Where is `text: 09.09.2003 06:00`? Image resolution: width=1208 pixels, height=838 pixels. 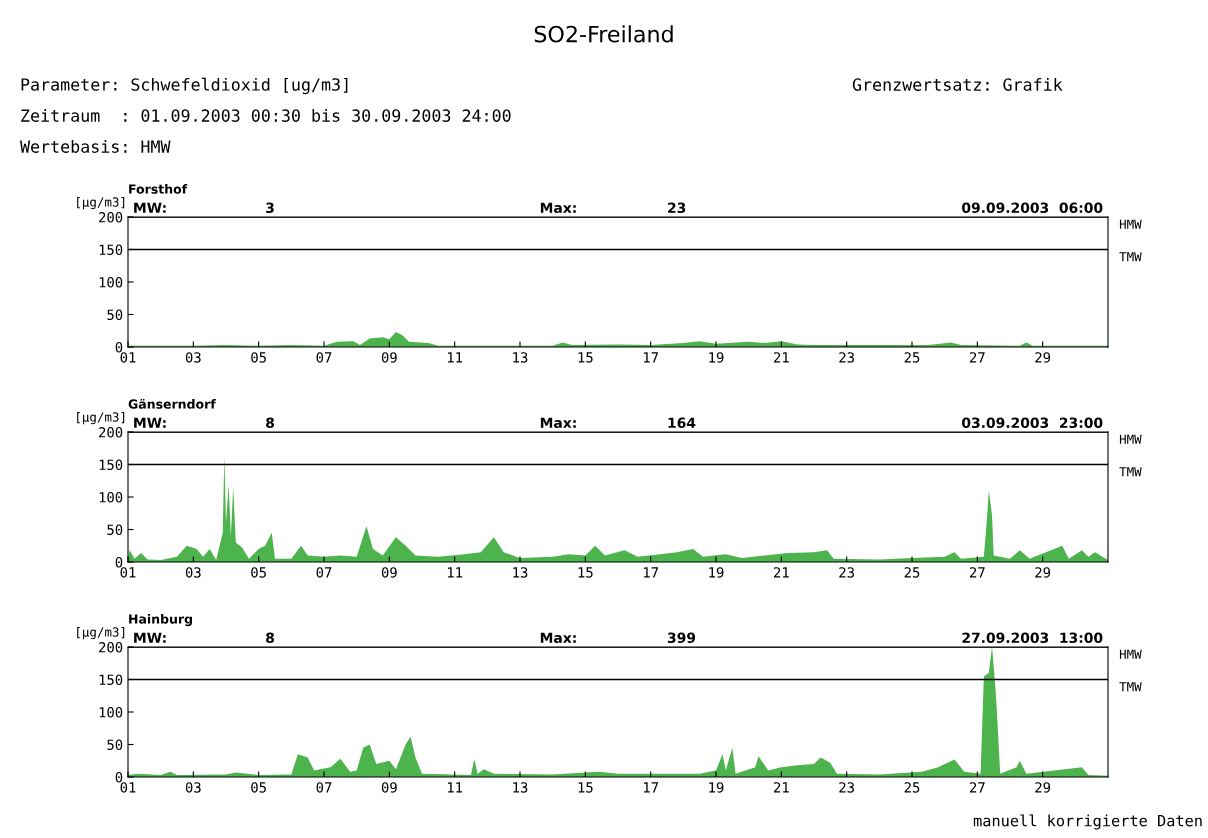
text: 09.09.2003 06:00 is located at coordinates (1032, 208).